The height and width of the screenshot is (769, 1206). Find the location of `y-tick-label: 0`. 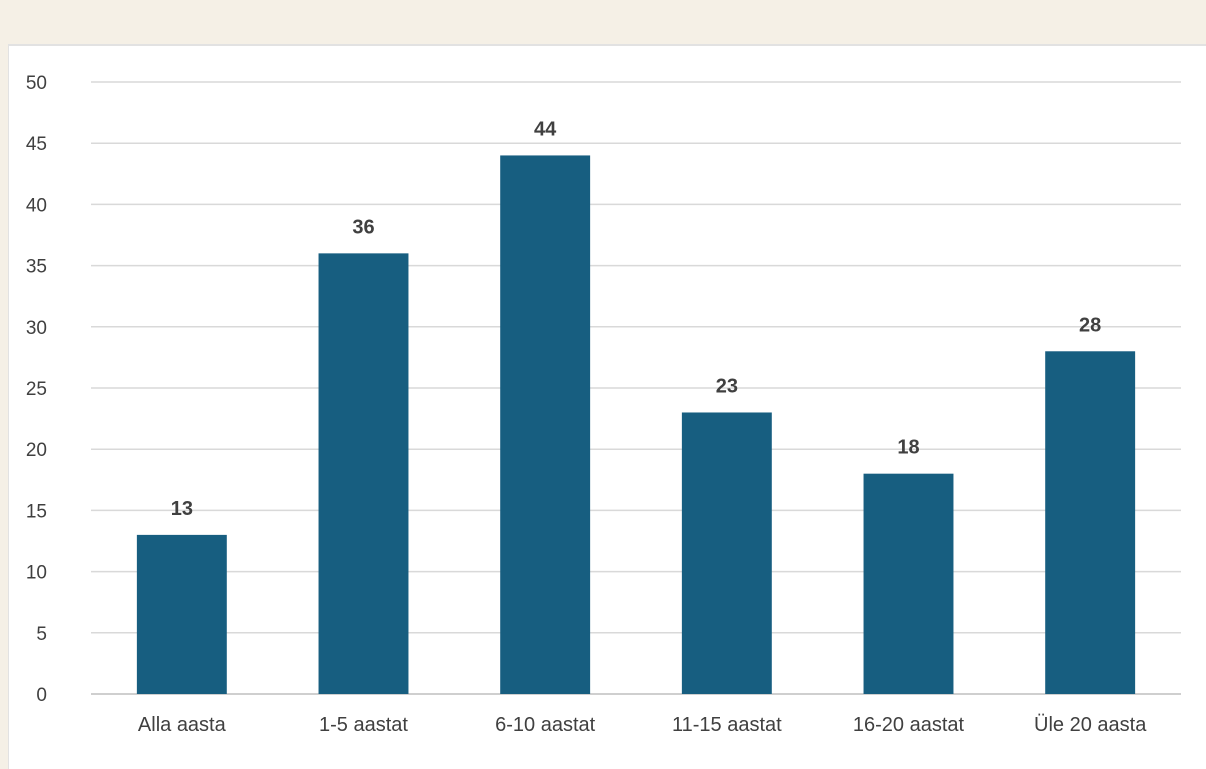

y-tick-label: 0 is located at coordinates (41, 695).